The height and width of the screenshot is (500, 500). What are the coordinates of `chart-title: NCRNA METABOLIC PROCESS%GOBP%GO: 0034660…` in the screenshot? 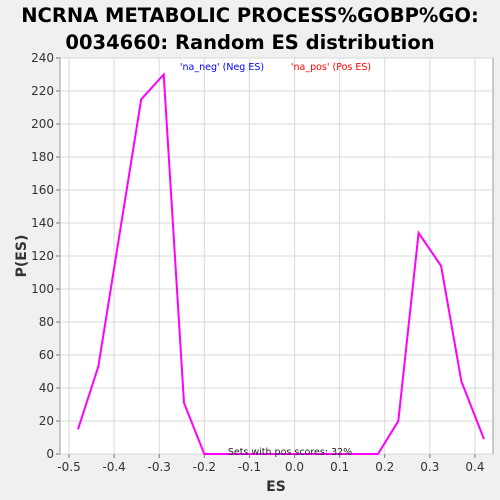 It's located at (250, 29).